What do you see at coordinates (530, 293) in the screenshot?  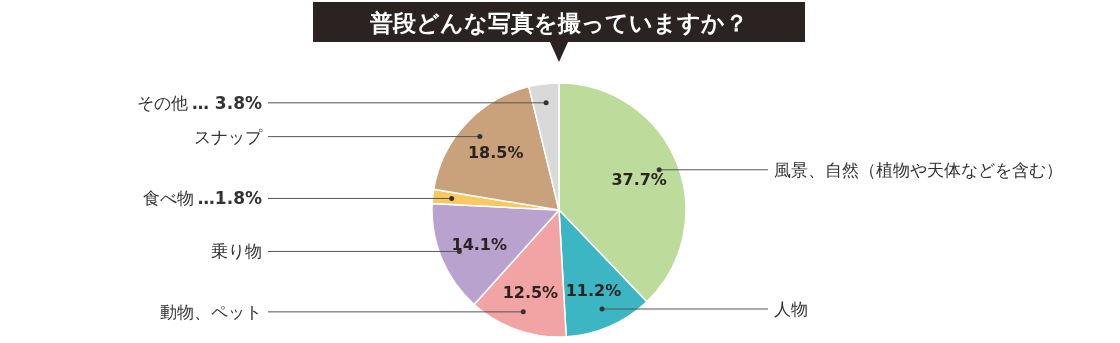 I see `data-label: 12.5%` at bounding box center [530, 293].